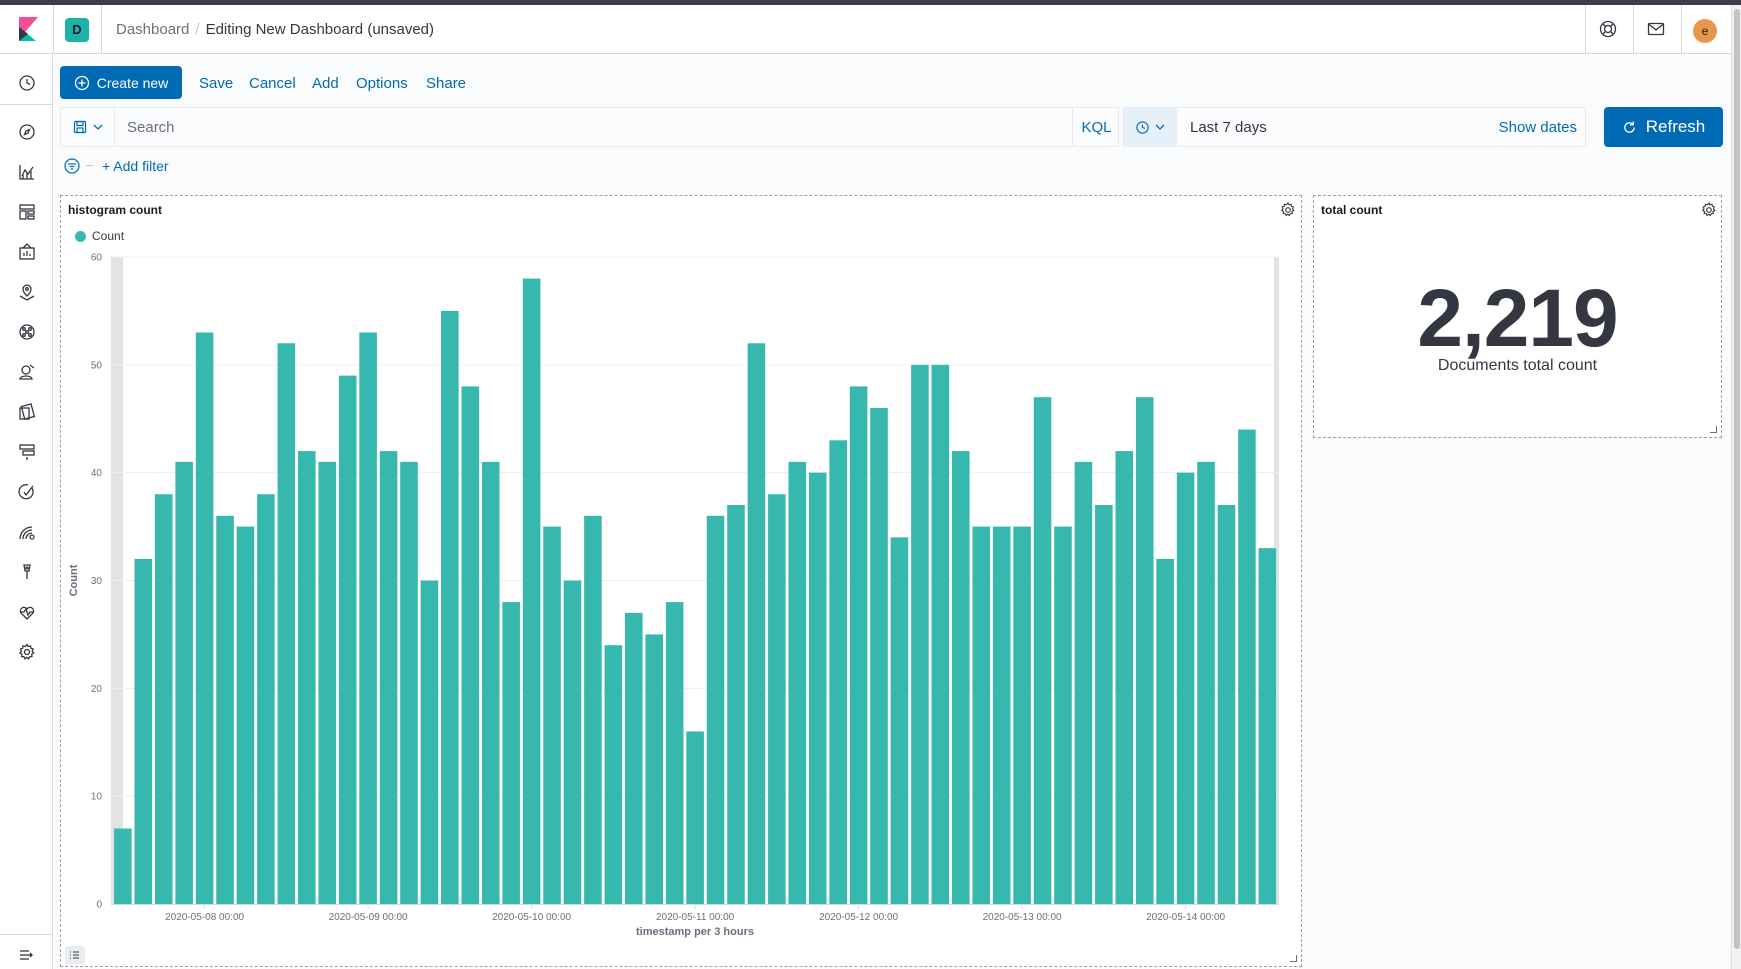  Describe the element at coordinates (446, 83) in the screenshot. I see `share-link: Share` at that location.